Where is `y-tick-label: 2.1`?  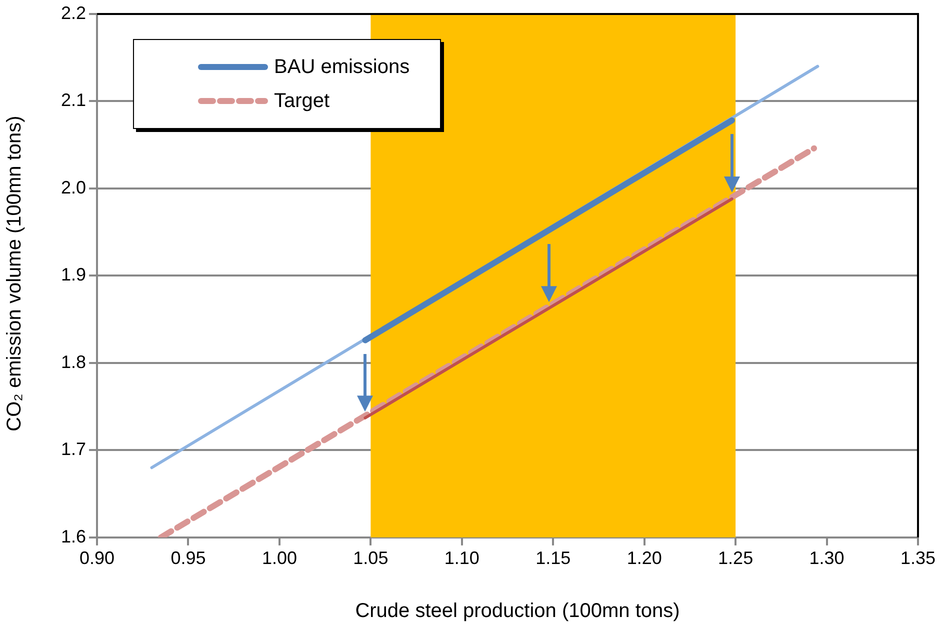
y-tick-label: 2.1 is located at coordinates (73, 100).